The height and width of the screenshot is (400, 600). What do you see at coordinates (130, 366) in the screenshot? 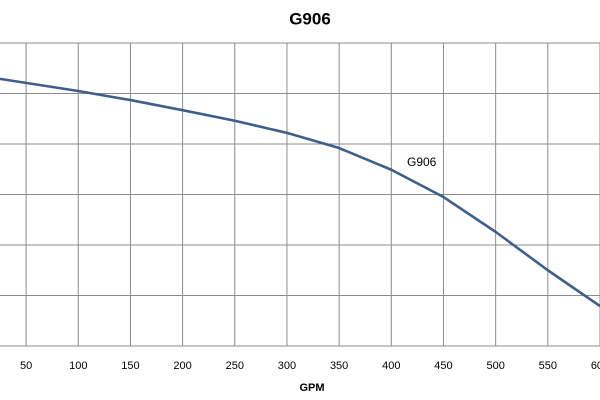
I see `x-tick-label: 150` at bounding box center [130, 366].